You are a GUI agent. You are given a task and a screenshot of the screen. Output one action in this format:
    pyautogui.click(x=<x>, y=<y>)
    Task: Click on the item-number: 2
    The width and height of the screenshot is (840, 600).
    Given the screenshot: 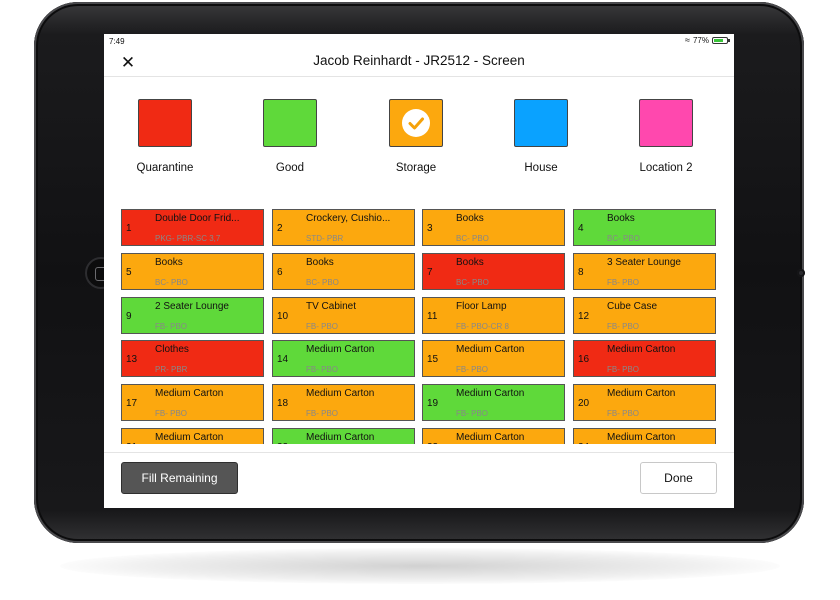 What is the action you would take?
    pyautogui.click(x=280, y=228)
    